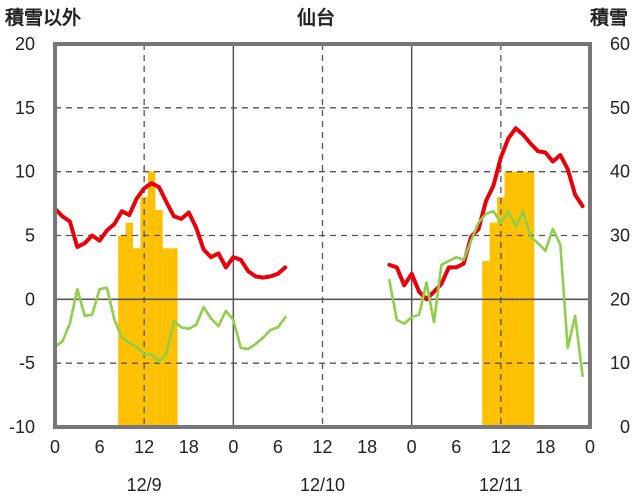  Describe the element at coordinates (22, 427) in the screenshot. I see `y-tick-label-left: -10` at that location.